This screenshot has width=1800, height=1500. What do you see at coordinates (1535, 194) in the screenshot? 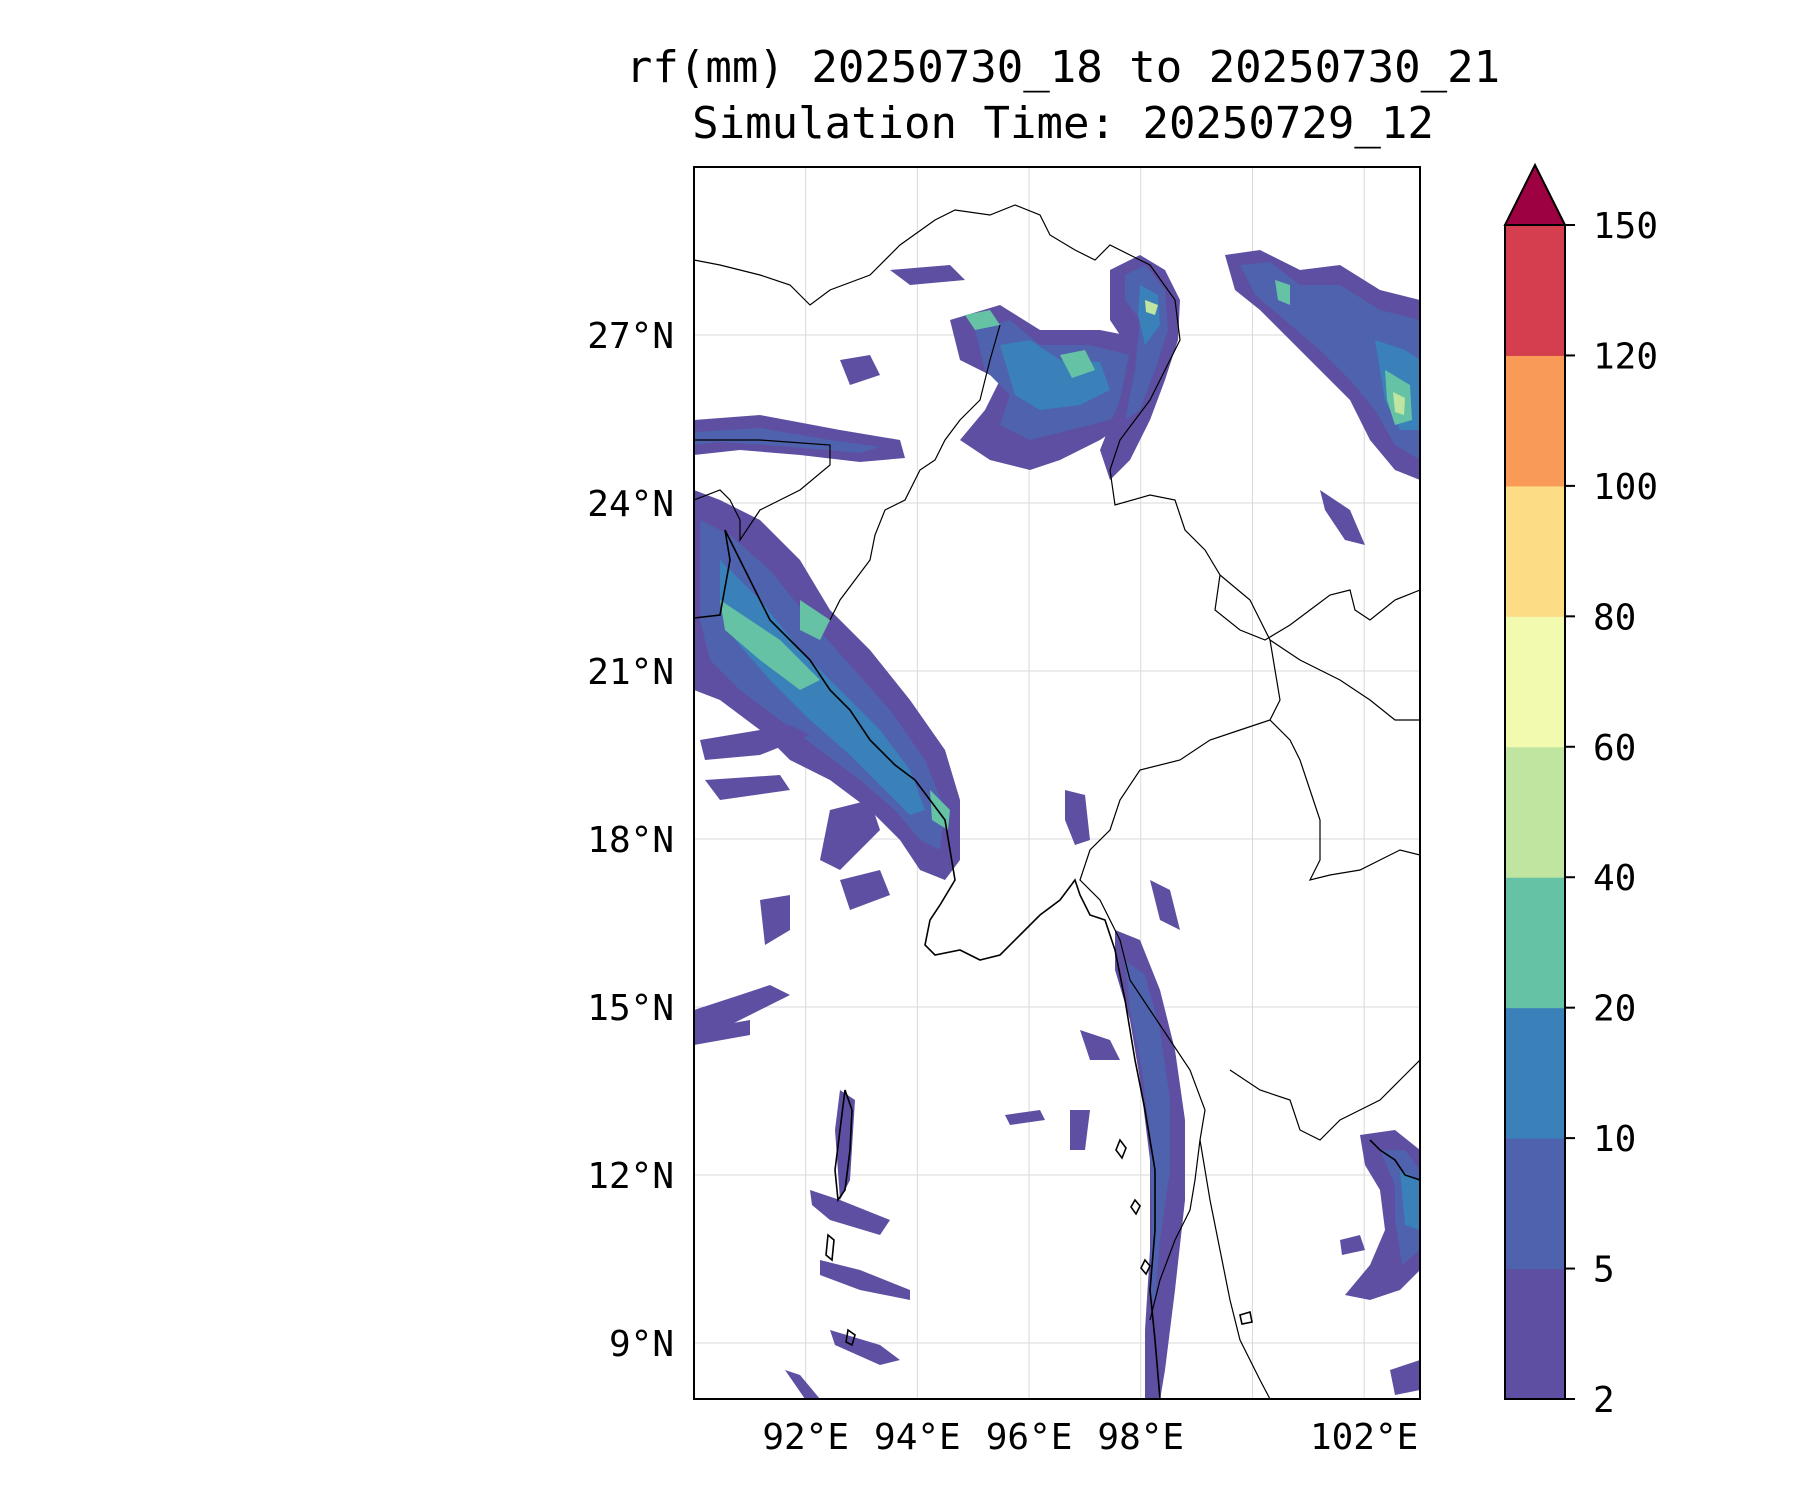
I see `colorbar-extend-arrow` at bounding box center [1535, 194].